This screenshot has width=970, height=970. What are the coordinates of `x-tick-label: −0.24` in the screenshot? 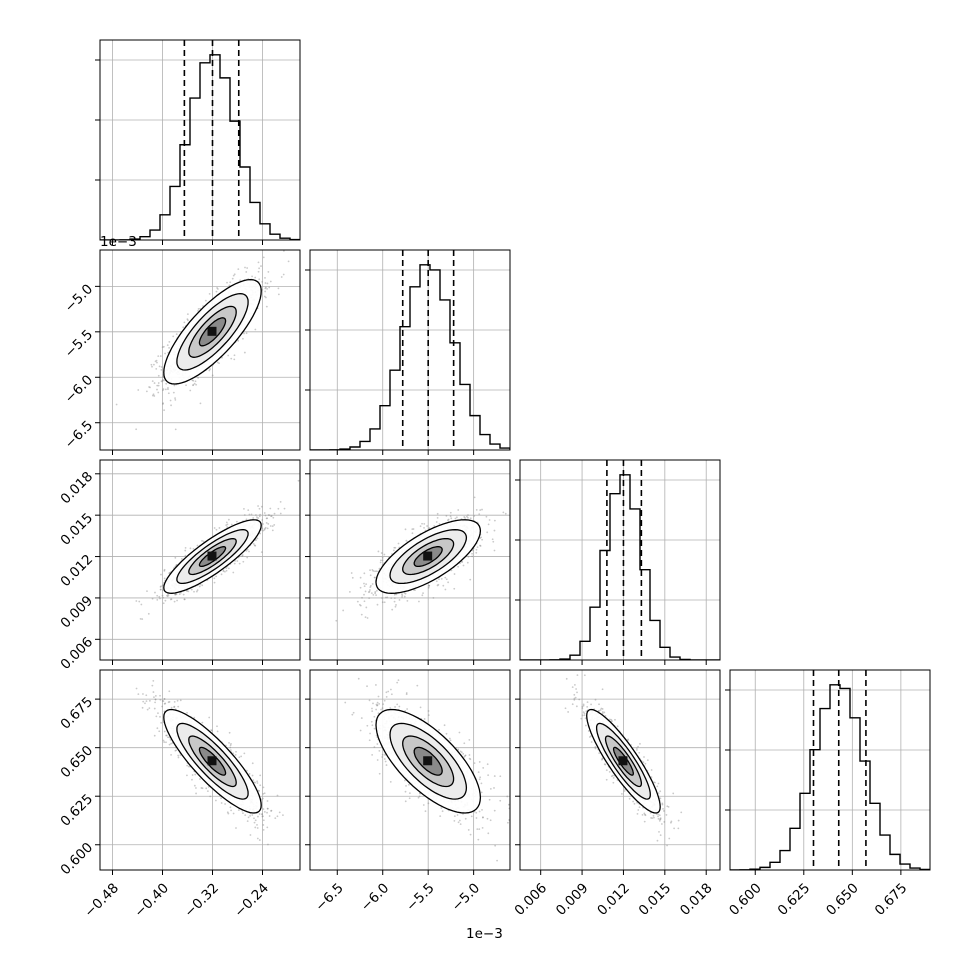 It's located at (251, 900).